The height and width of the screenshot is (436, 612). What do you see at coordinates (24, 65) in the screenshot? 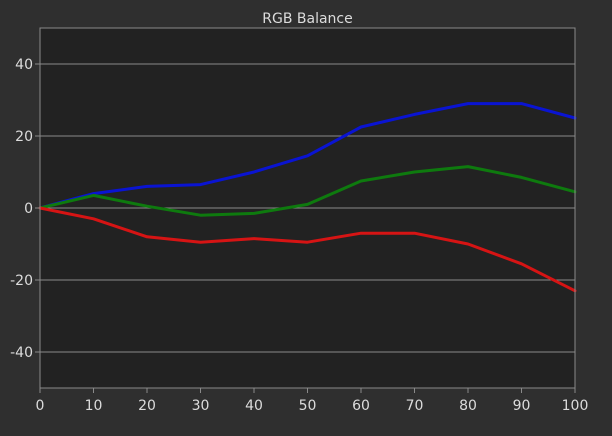
I see `y-tick-label: 40` at bounding box center [24, 65].